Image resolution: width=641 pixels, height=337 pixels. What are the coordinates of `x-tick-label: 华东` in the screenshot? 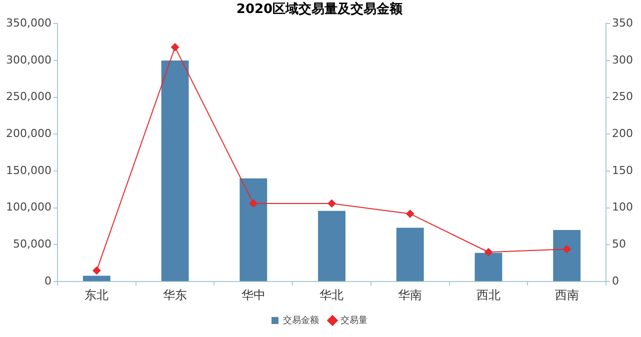 It's located at (175, 295).